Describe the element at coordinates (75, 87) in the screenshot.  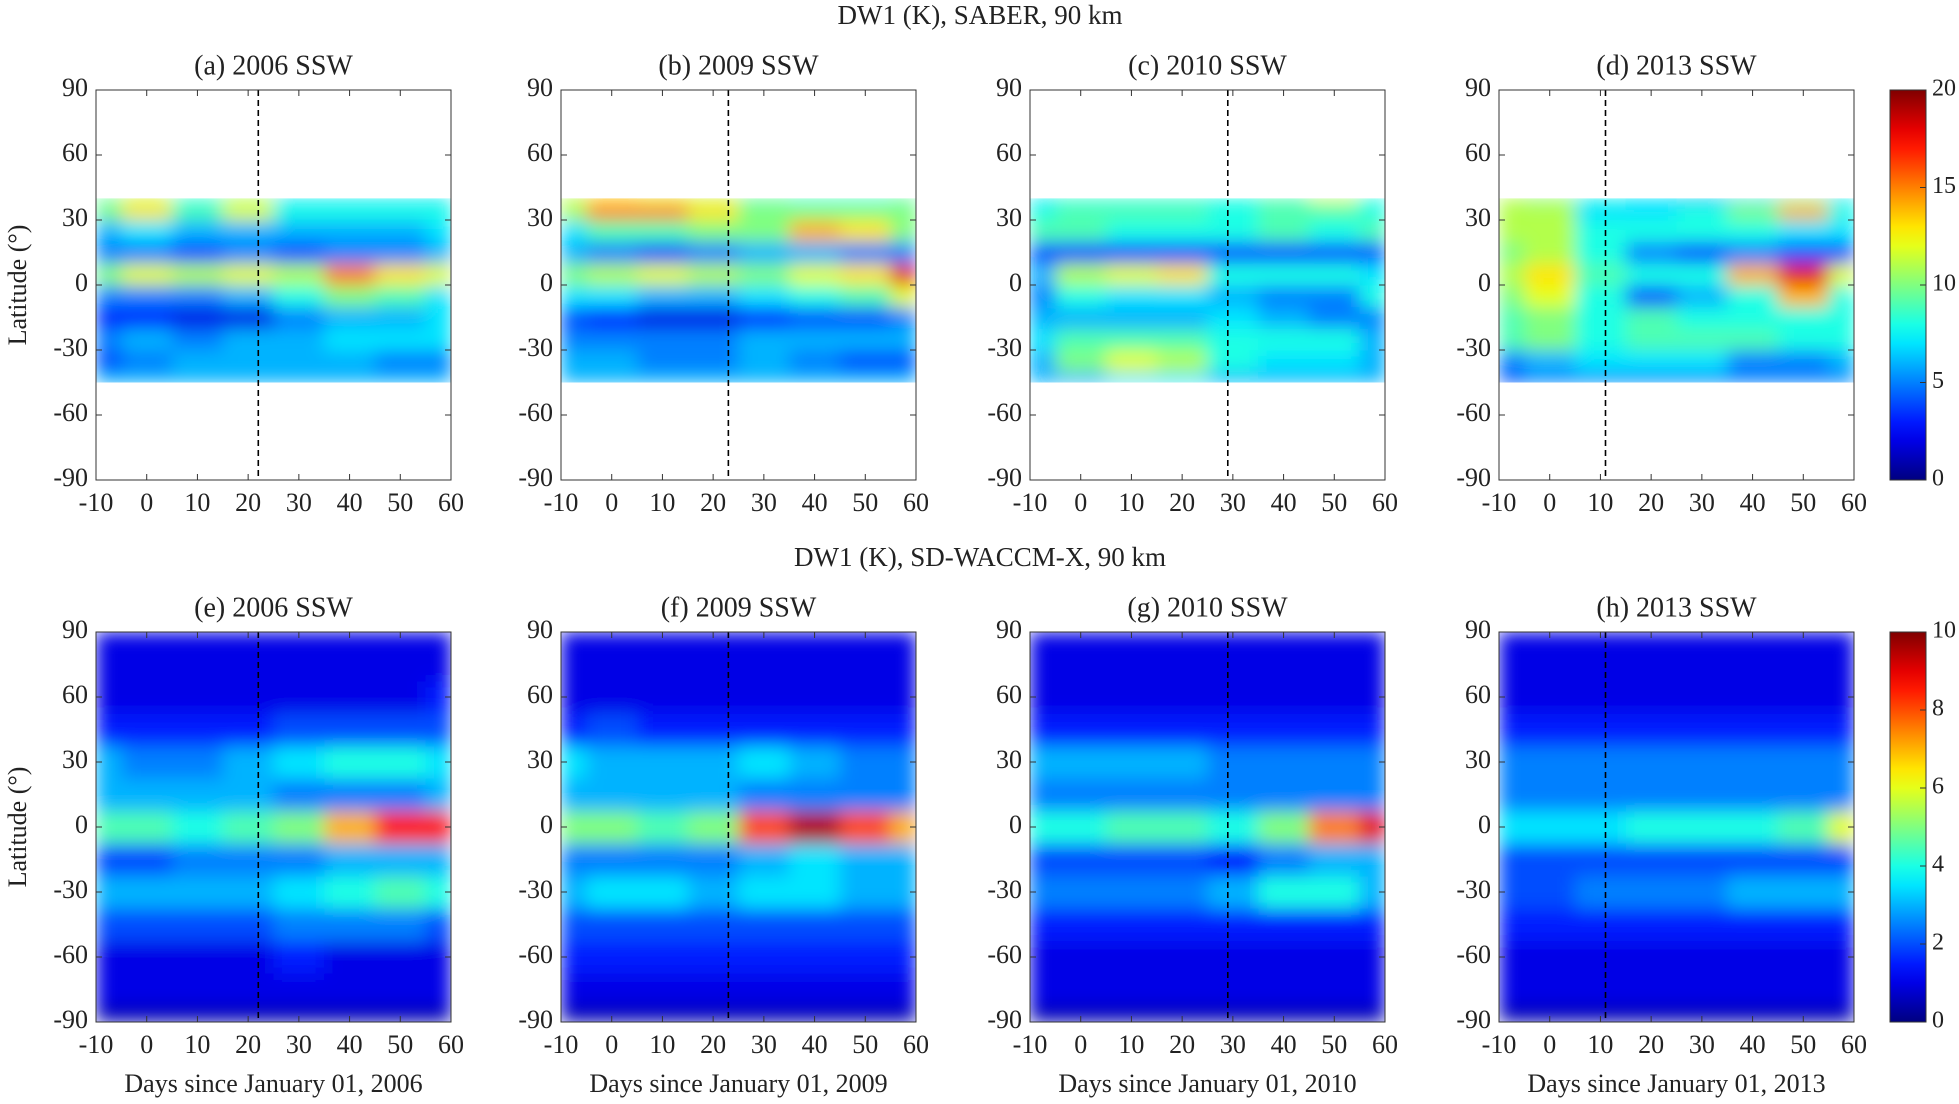
I see `y-tick-label: 90` at that location.